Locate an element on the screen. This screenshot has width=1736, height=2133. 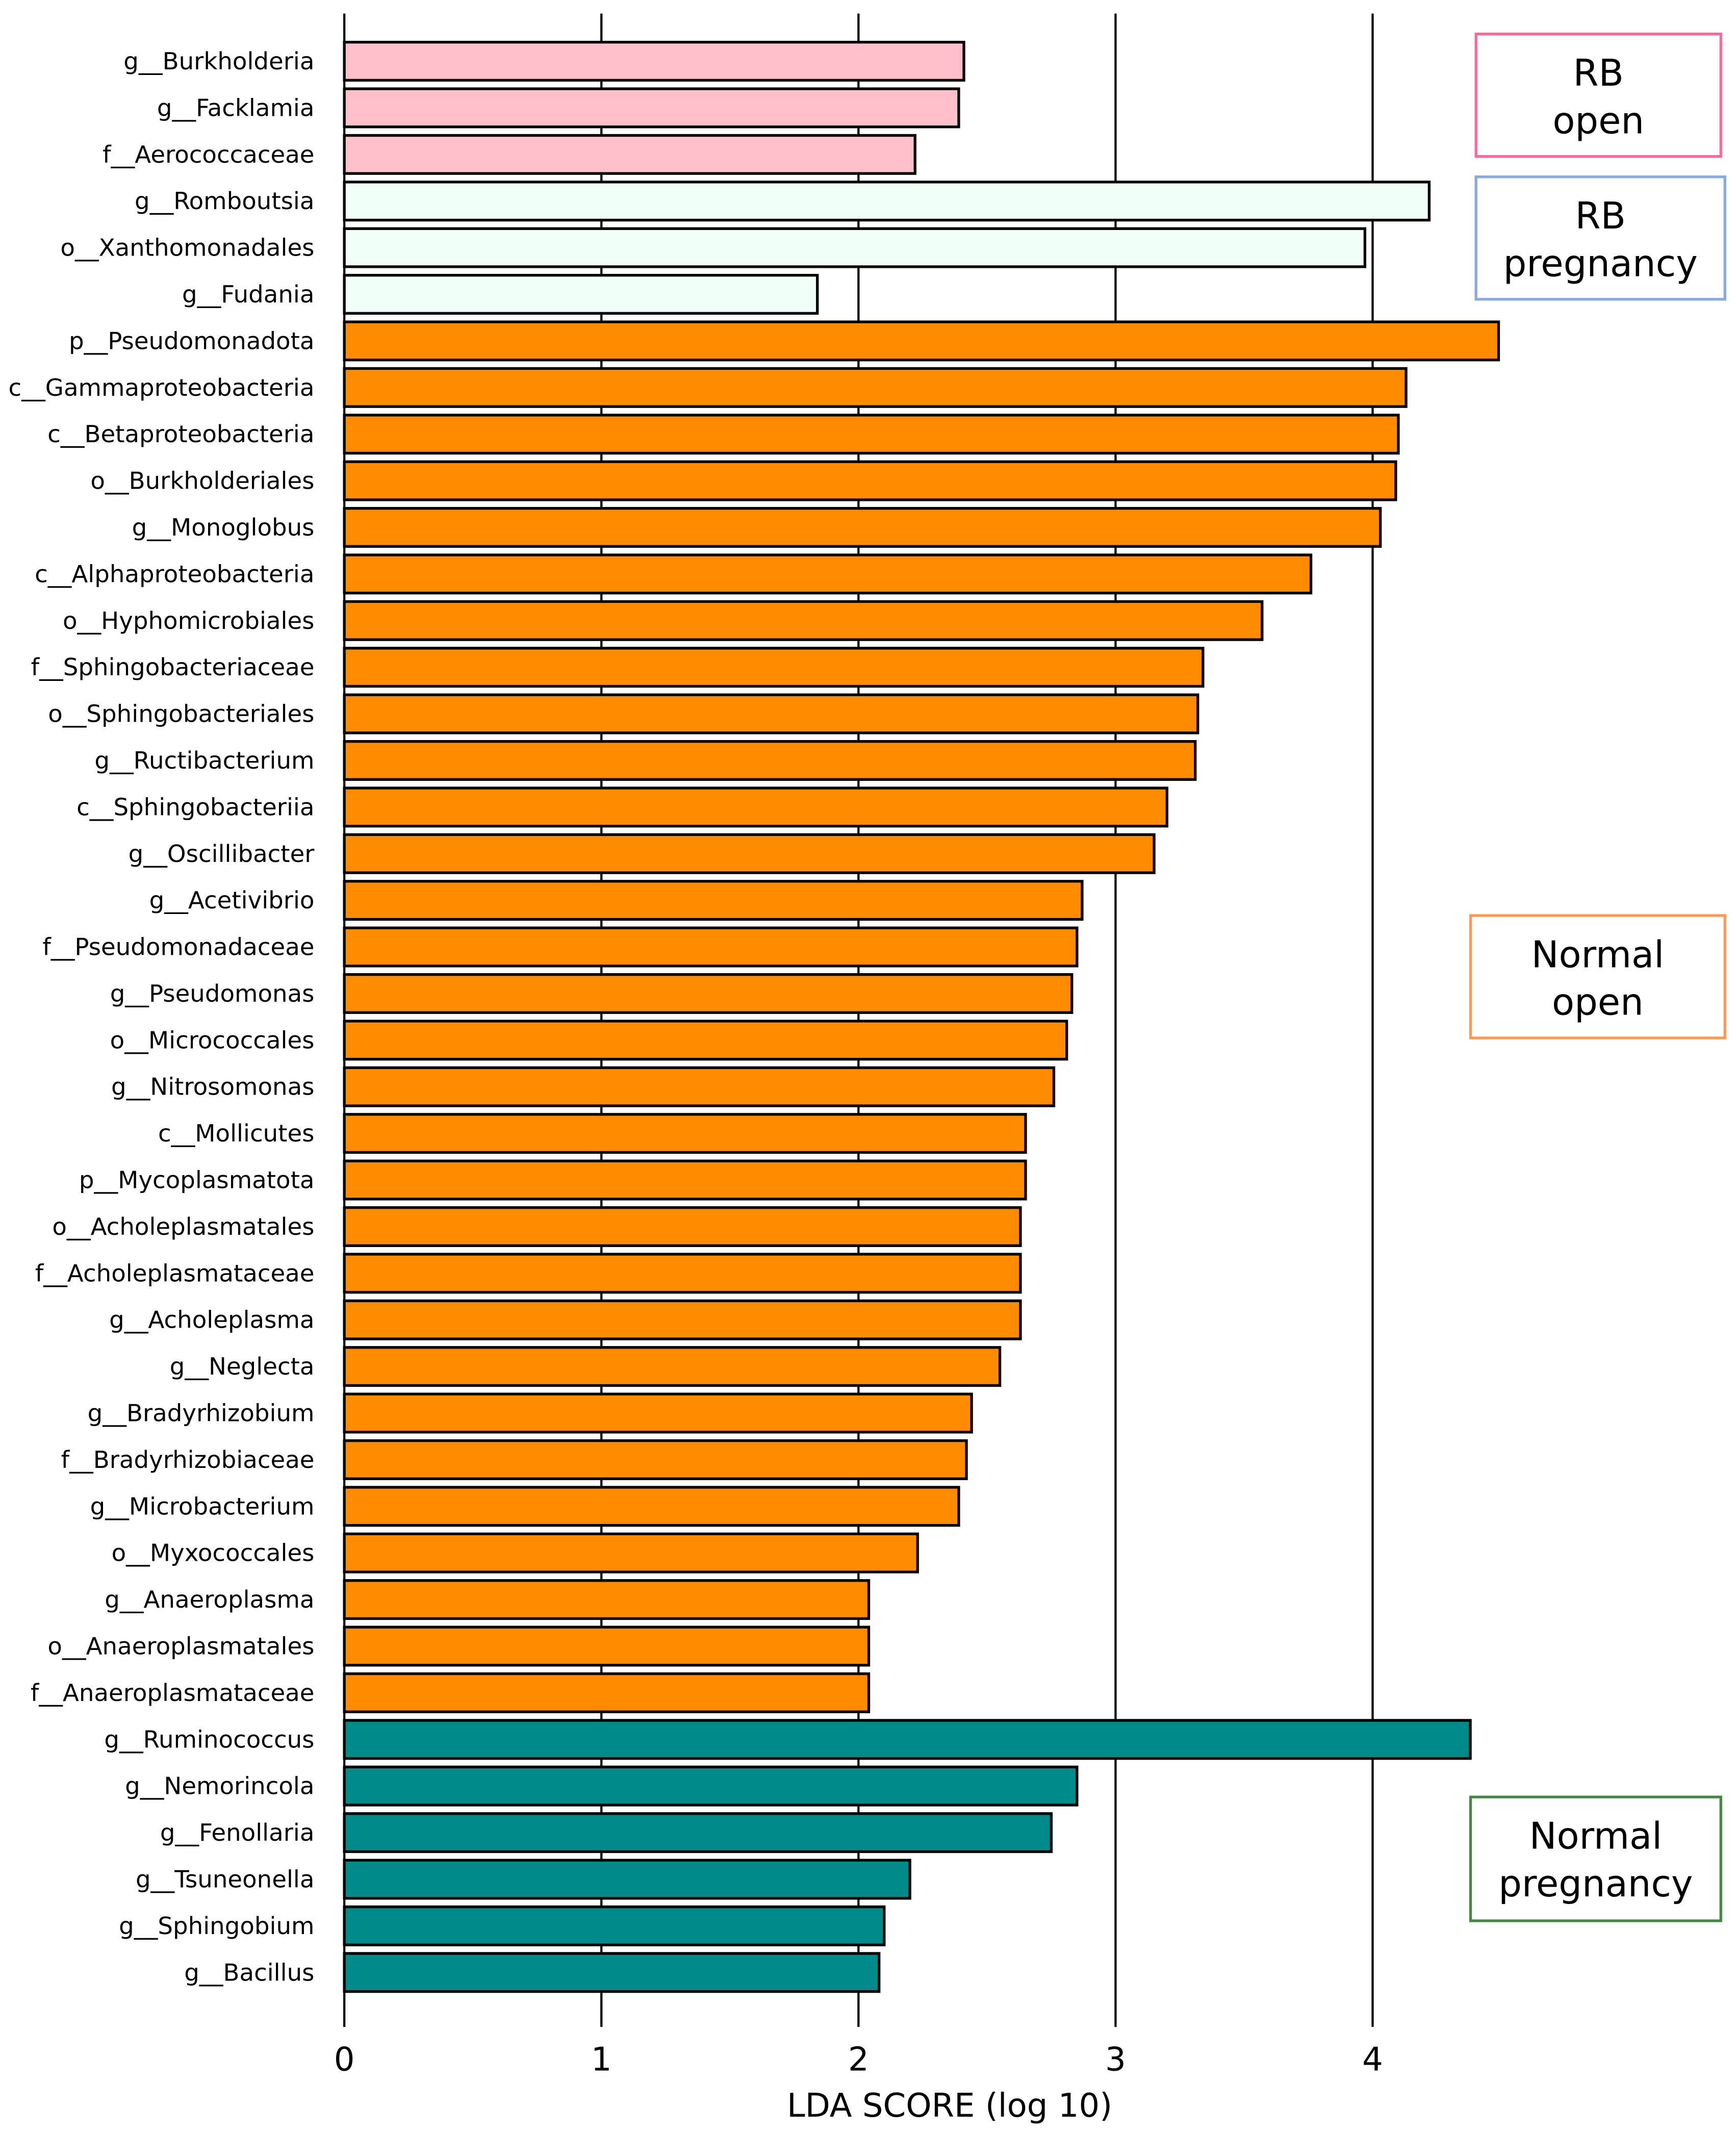
category-label: g__Fenollaria is located at coordinates (237, 1833).